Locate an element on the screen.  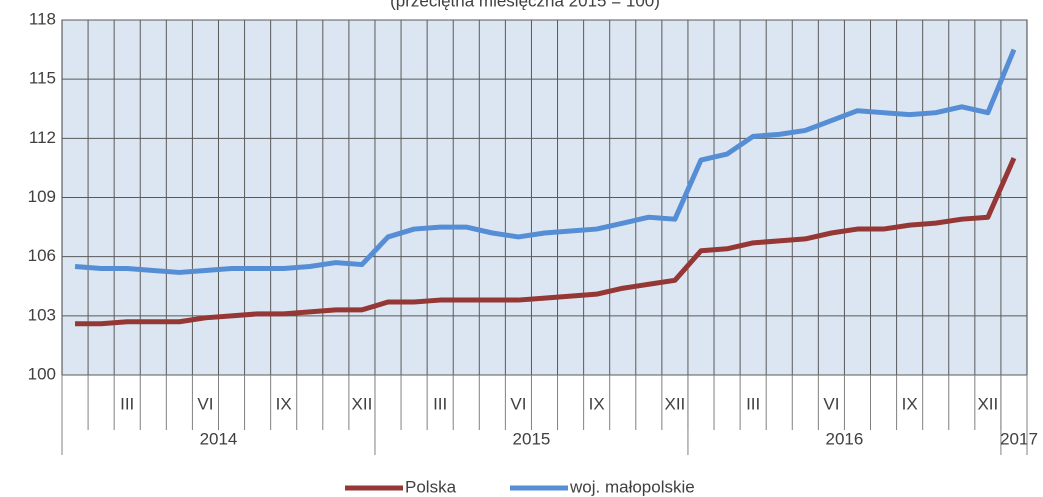
y-tick-label: 112 is located at coordinates (42, 137).